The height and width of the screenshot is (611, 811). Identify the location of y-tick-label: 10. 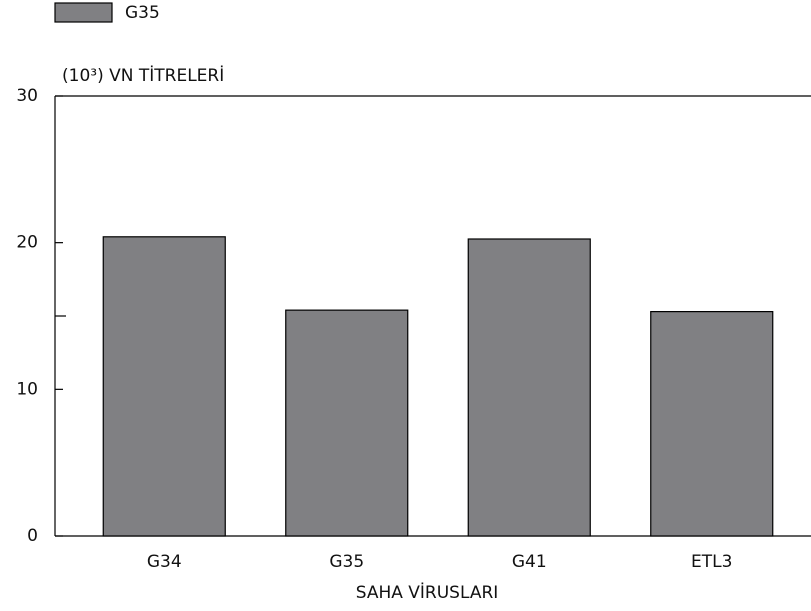
(27, 389).